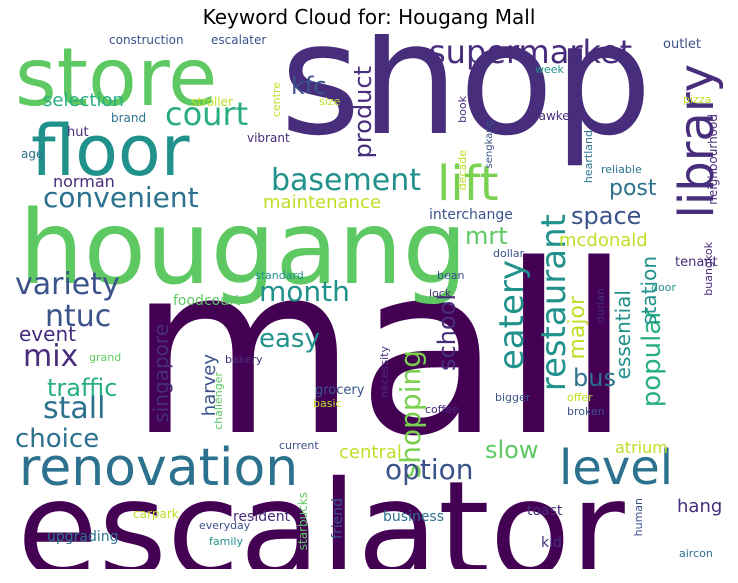  What do you see at coordinates (289, 339) in the screenshot?
I see `keyword-easy: easy` at bounding box center [289, 339].